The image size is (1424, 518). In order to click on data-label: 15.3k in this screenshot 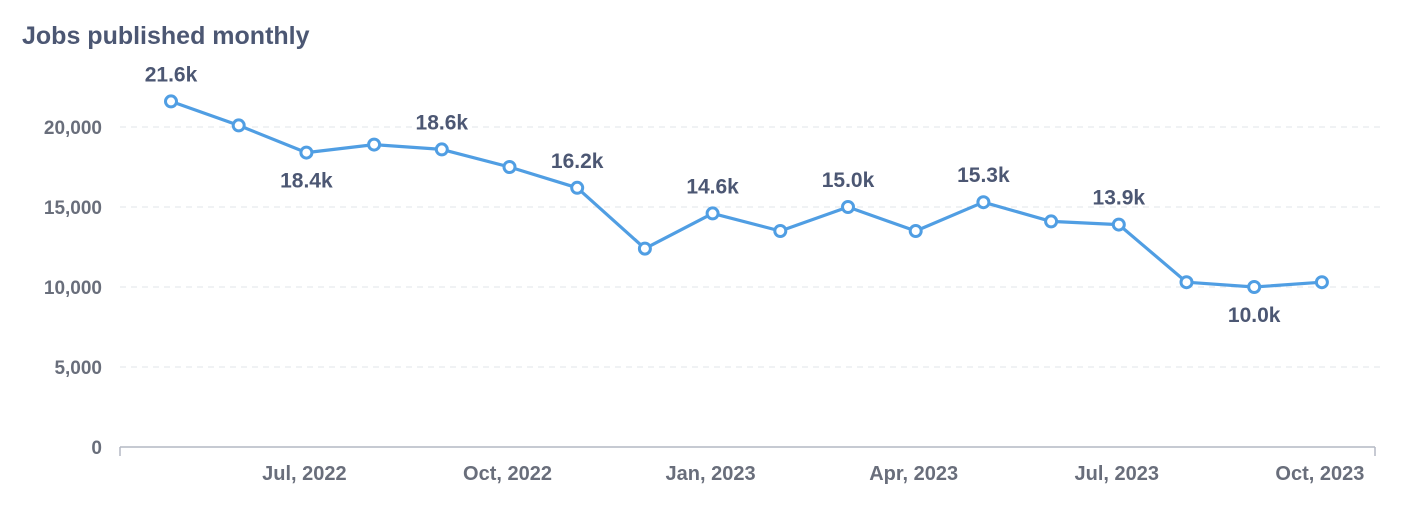, I will do `click(983, 175)`.